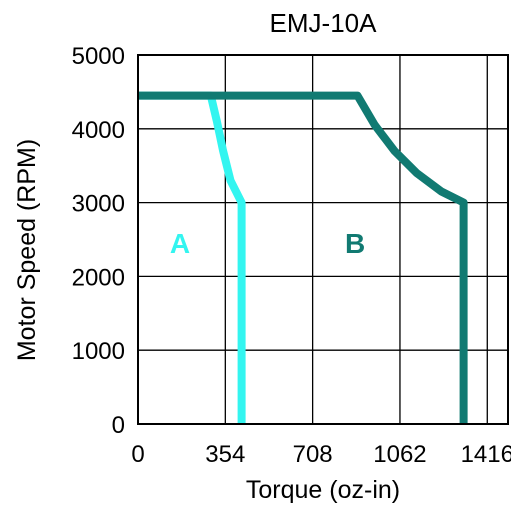 Image resolution: width=511 pixels, height=508 pixels. I want to click on region-label-b: B, so click(355, 243).